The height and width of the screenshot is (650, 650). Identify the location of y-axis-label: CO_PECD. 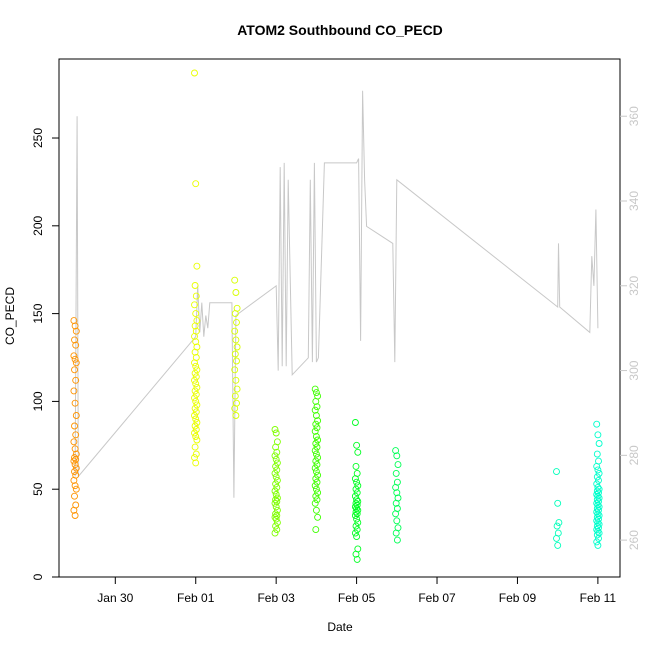
(10, 316).